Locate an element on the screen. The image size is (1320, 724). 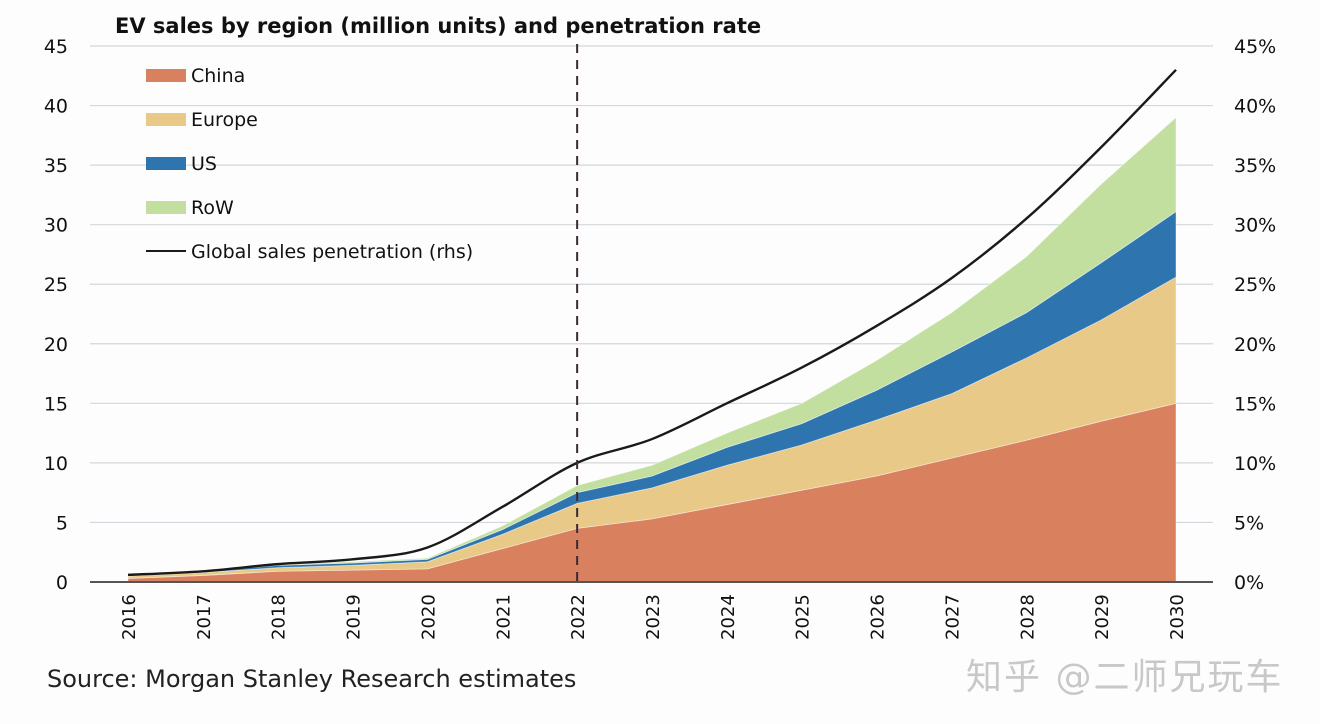
y-right-tick-label: 45% is located at coordinates (1255, 47).